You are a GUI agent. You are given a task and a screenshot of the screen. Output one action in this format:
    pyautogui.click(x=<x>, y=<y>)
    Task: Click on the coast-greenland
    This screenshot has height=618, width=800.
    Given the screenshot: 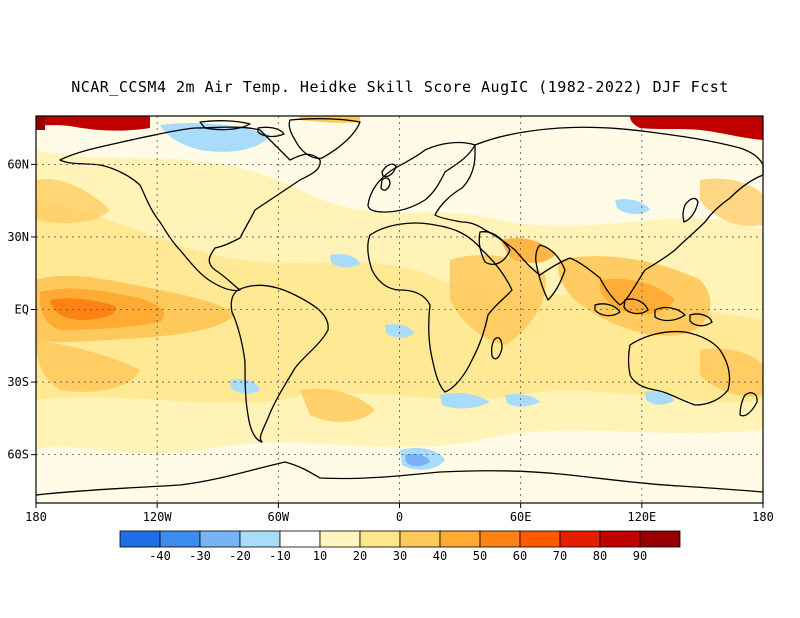 What is the action you would take?
    pyautogui.click(x=324, y=138)
    